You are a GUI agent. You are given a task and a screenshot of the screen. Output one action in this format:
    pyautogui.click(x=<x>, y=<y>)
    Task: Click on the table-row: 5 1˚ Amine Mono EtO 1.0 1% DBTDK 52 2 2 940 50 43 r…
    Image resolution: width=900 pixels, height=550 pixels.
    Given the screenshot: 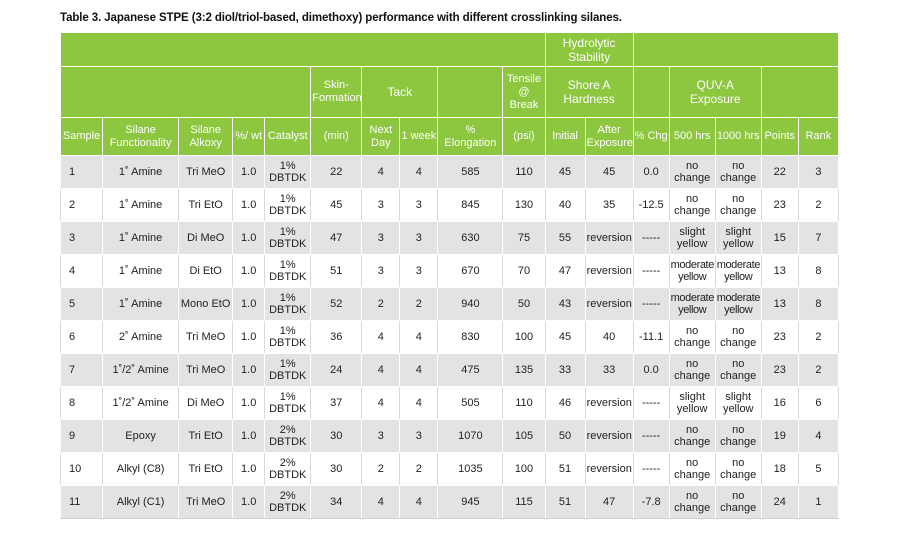 What is the action you would take?
    pyautogui.click(x=449, y=304)
    